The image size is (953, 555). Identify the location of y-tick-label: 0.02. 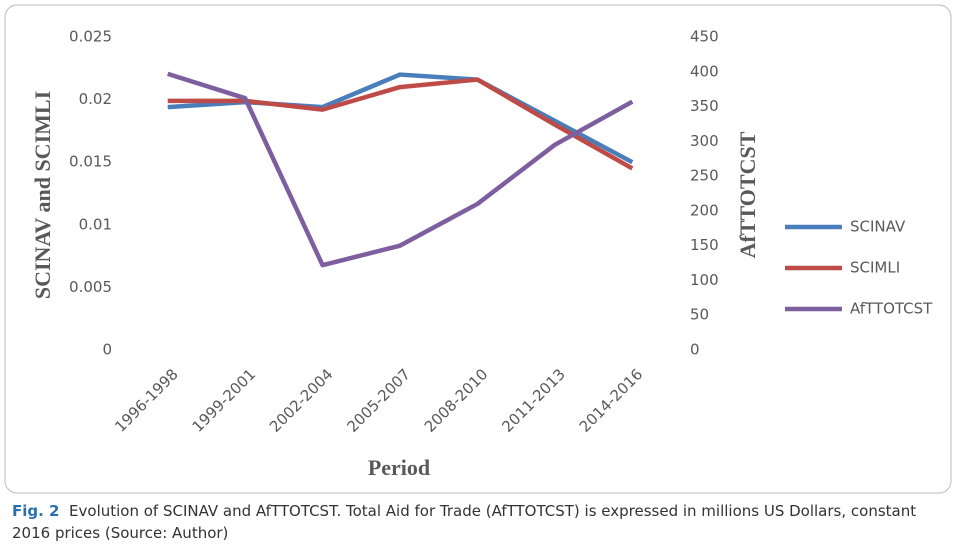
(95, 99).